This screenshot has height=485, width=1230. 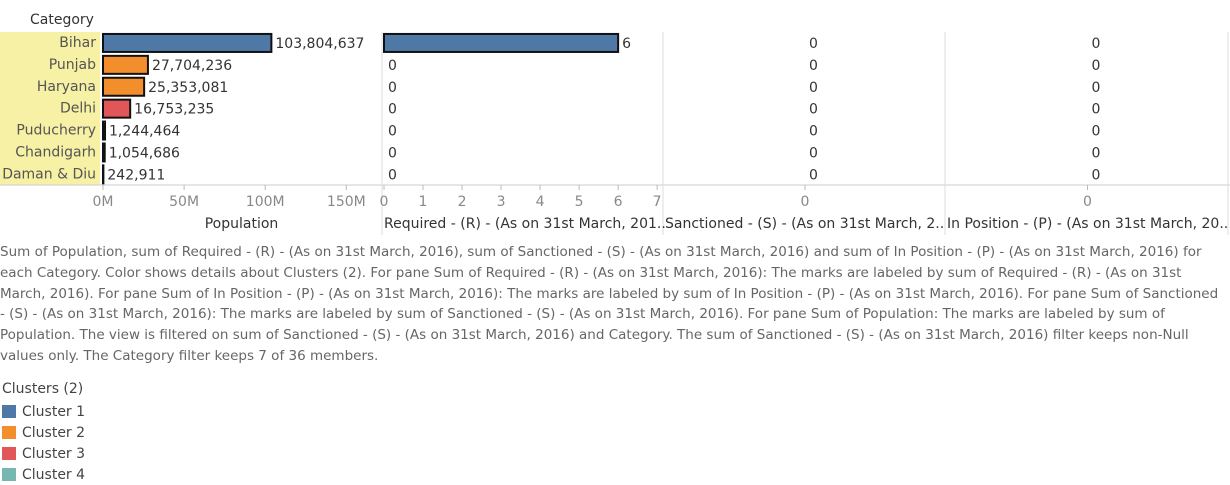 What do you see at coordinates (62, 20) in the screenshot?
I see `category-header: Category` at bounding box center [62, 20].